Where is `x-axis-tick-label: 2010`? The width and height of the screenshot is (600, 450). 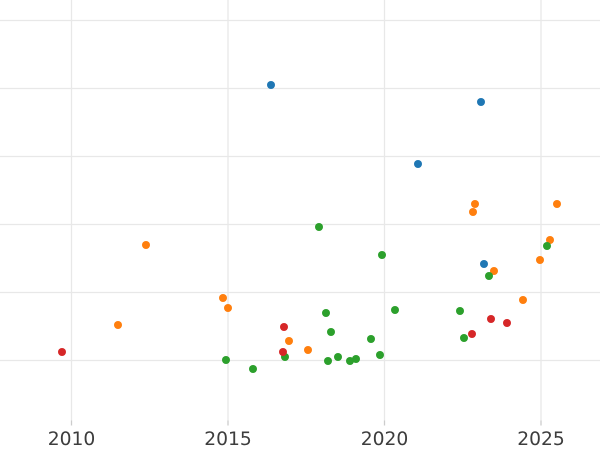
x-axis-tick-label: 2010 is located at coordinates (72, 439).